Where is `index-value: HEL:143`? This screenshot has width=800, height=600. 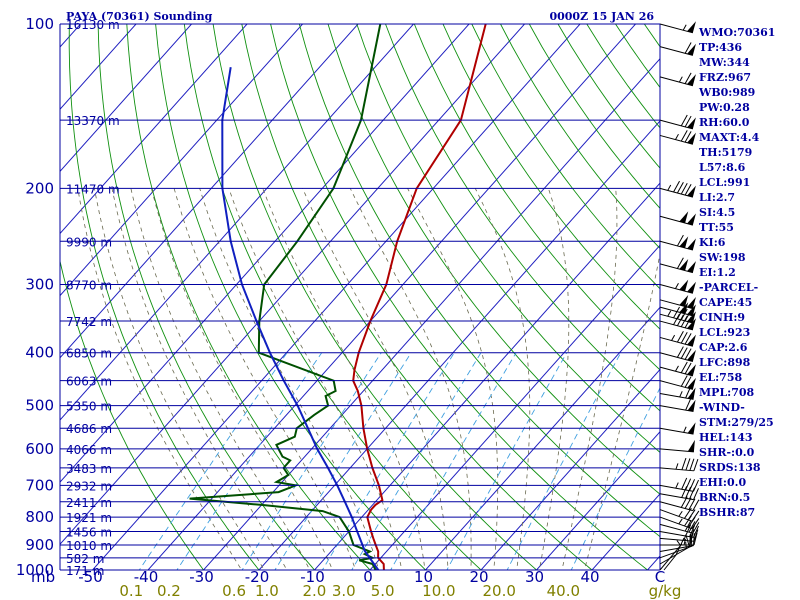
index-value: HEL:143 is located at coordinates (726, 437).